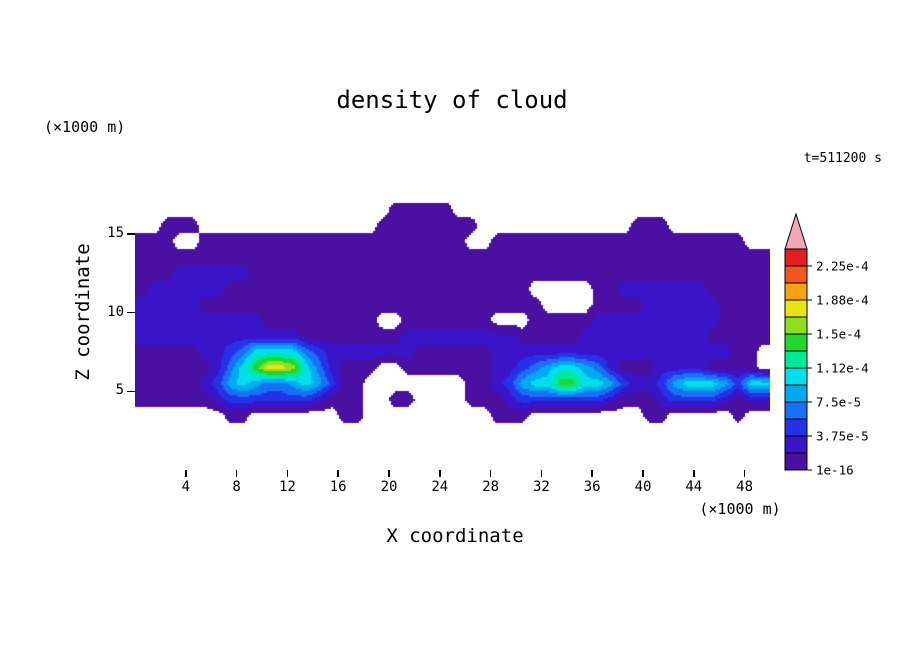  What do you see at coordinates (842, 266) in the screenshot?
I see `colorbar-tick-label: 2.25e-4` at bounding box center [842, 266].